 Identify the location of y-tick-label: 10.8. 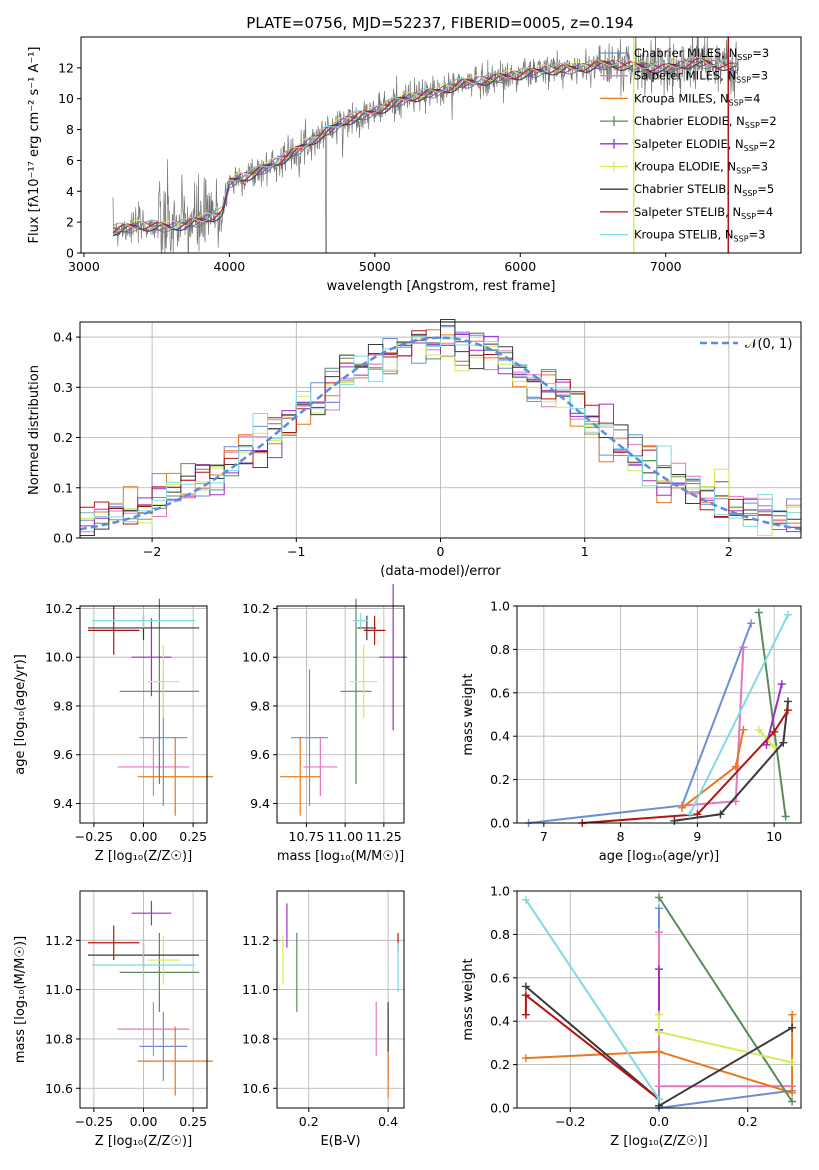
(256, 1038).